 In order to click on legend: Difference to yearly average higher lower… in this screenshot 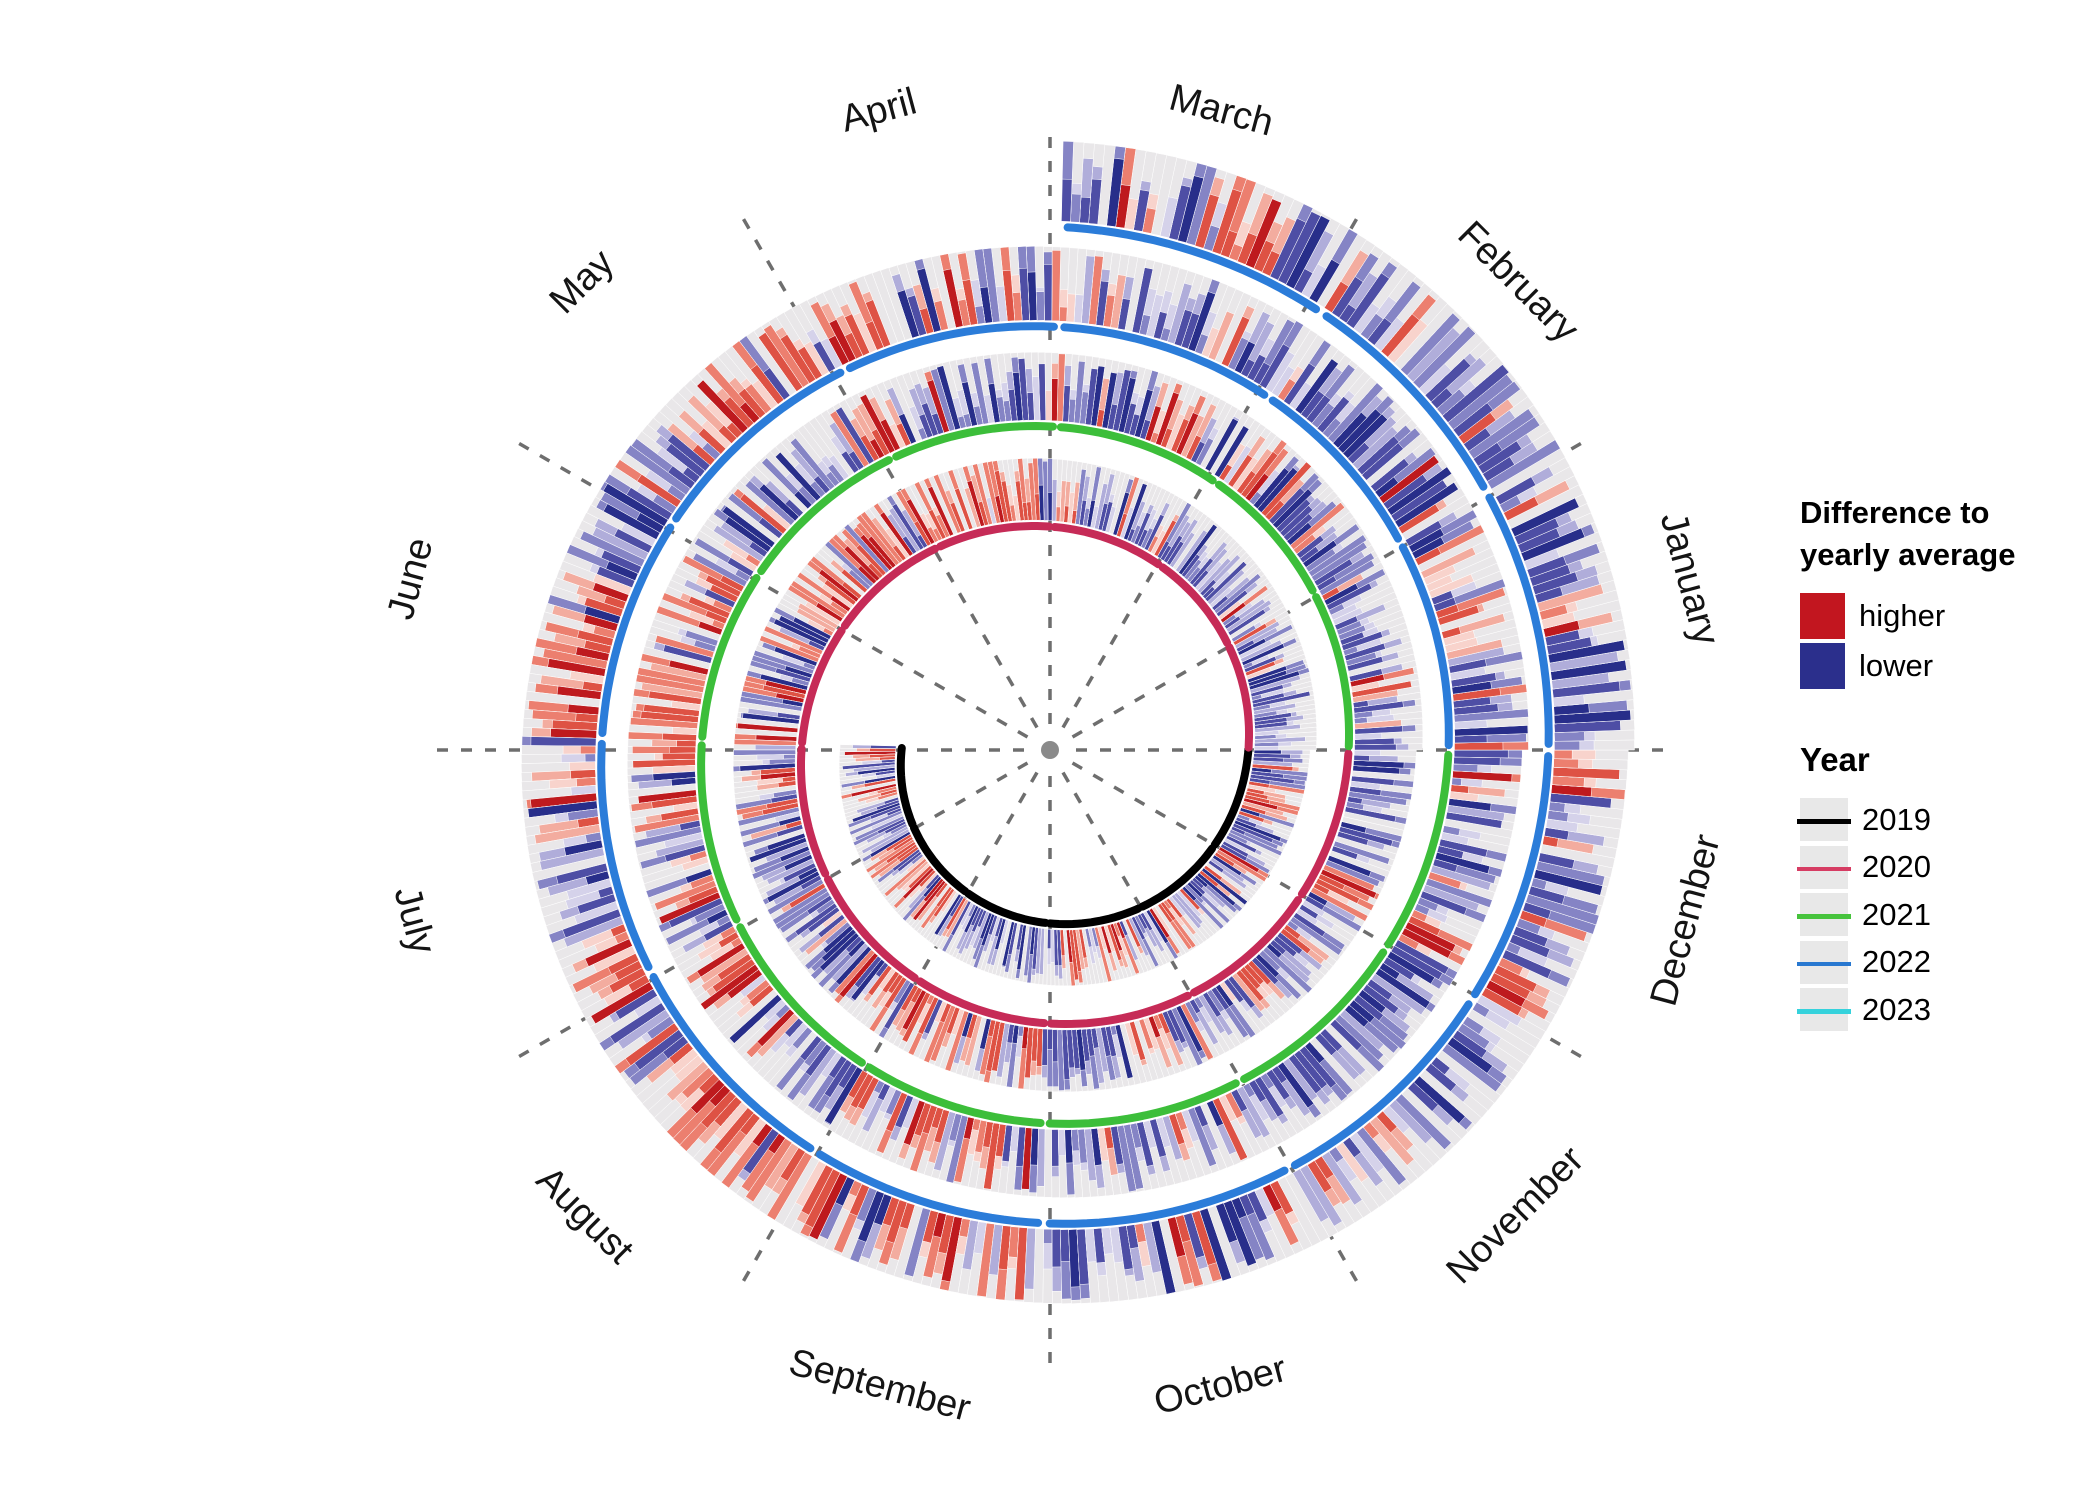, I will do `click(1948, 761)`.